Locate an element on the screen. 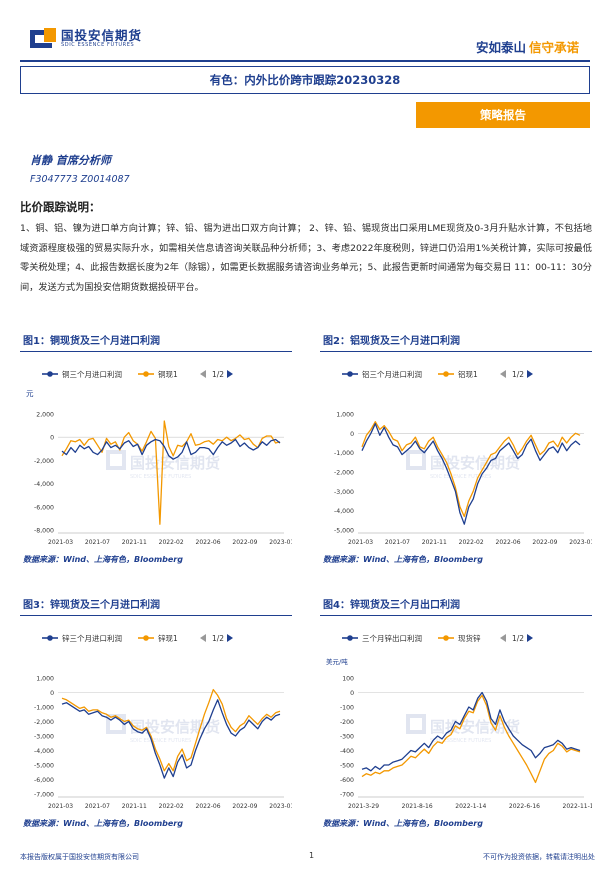 This screenshot has width=615, height=870. logo-mark-icon is located at coordinates (43, 39).